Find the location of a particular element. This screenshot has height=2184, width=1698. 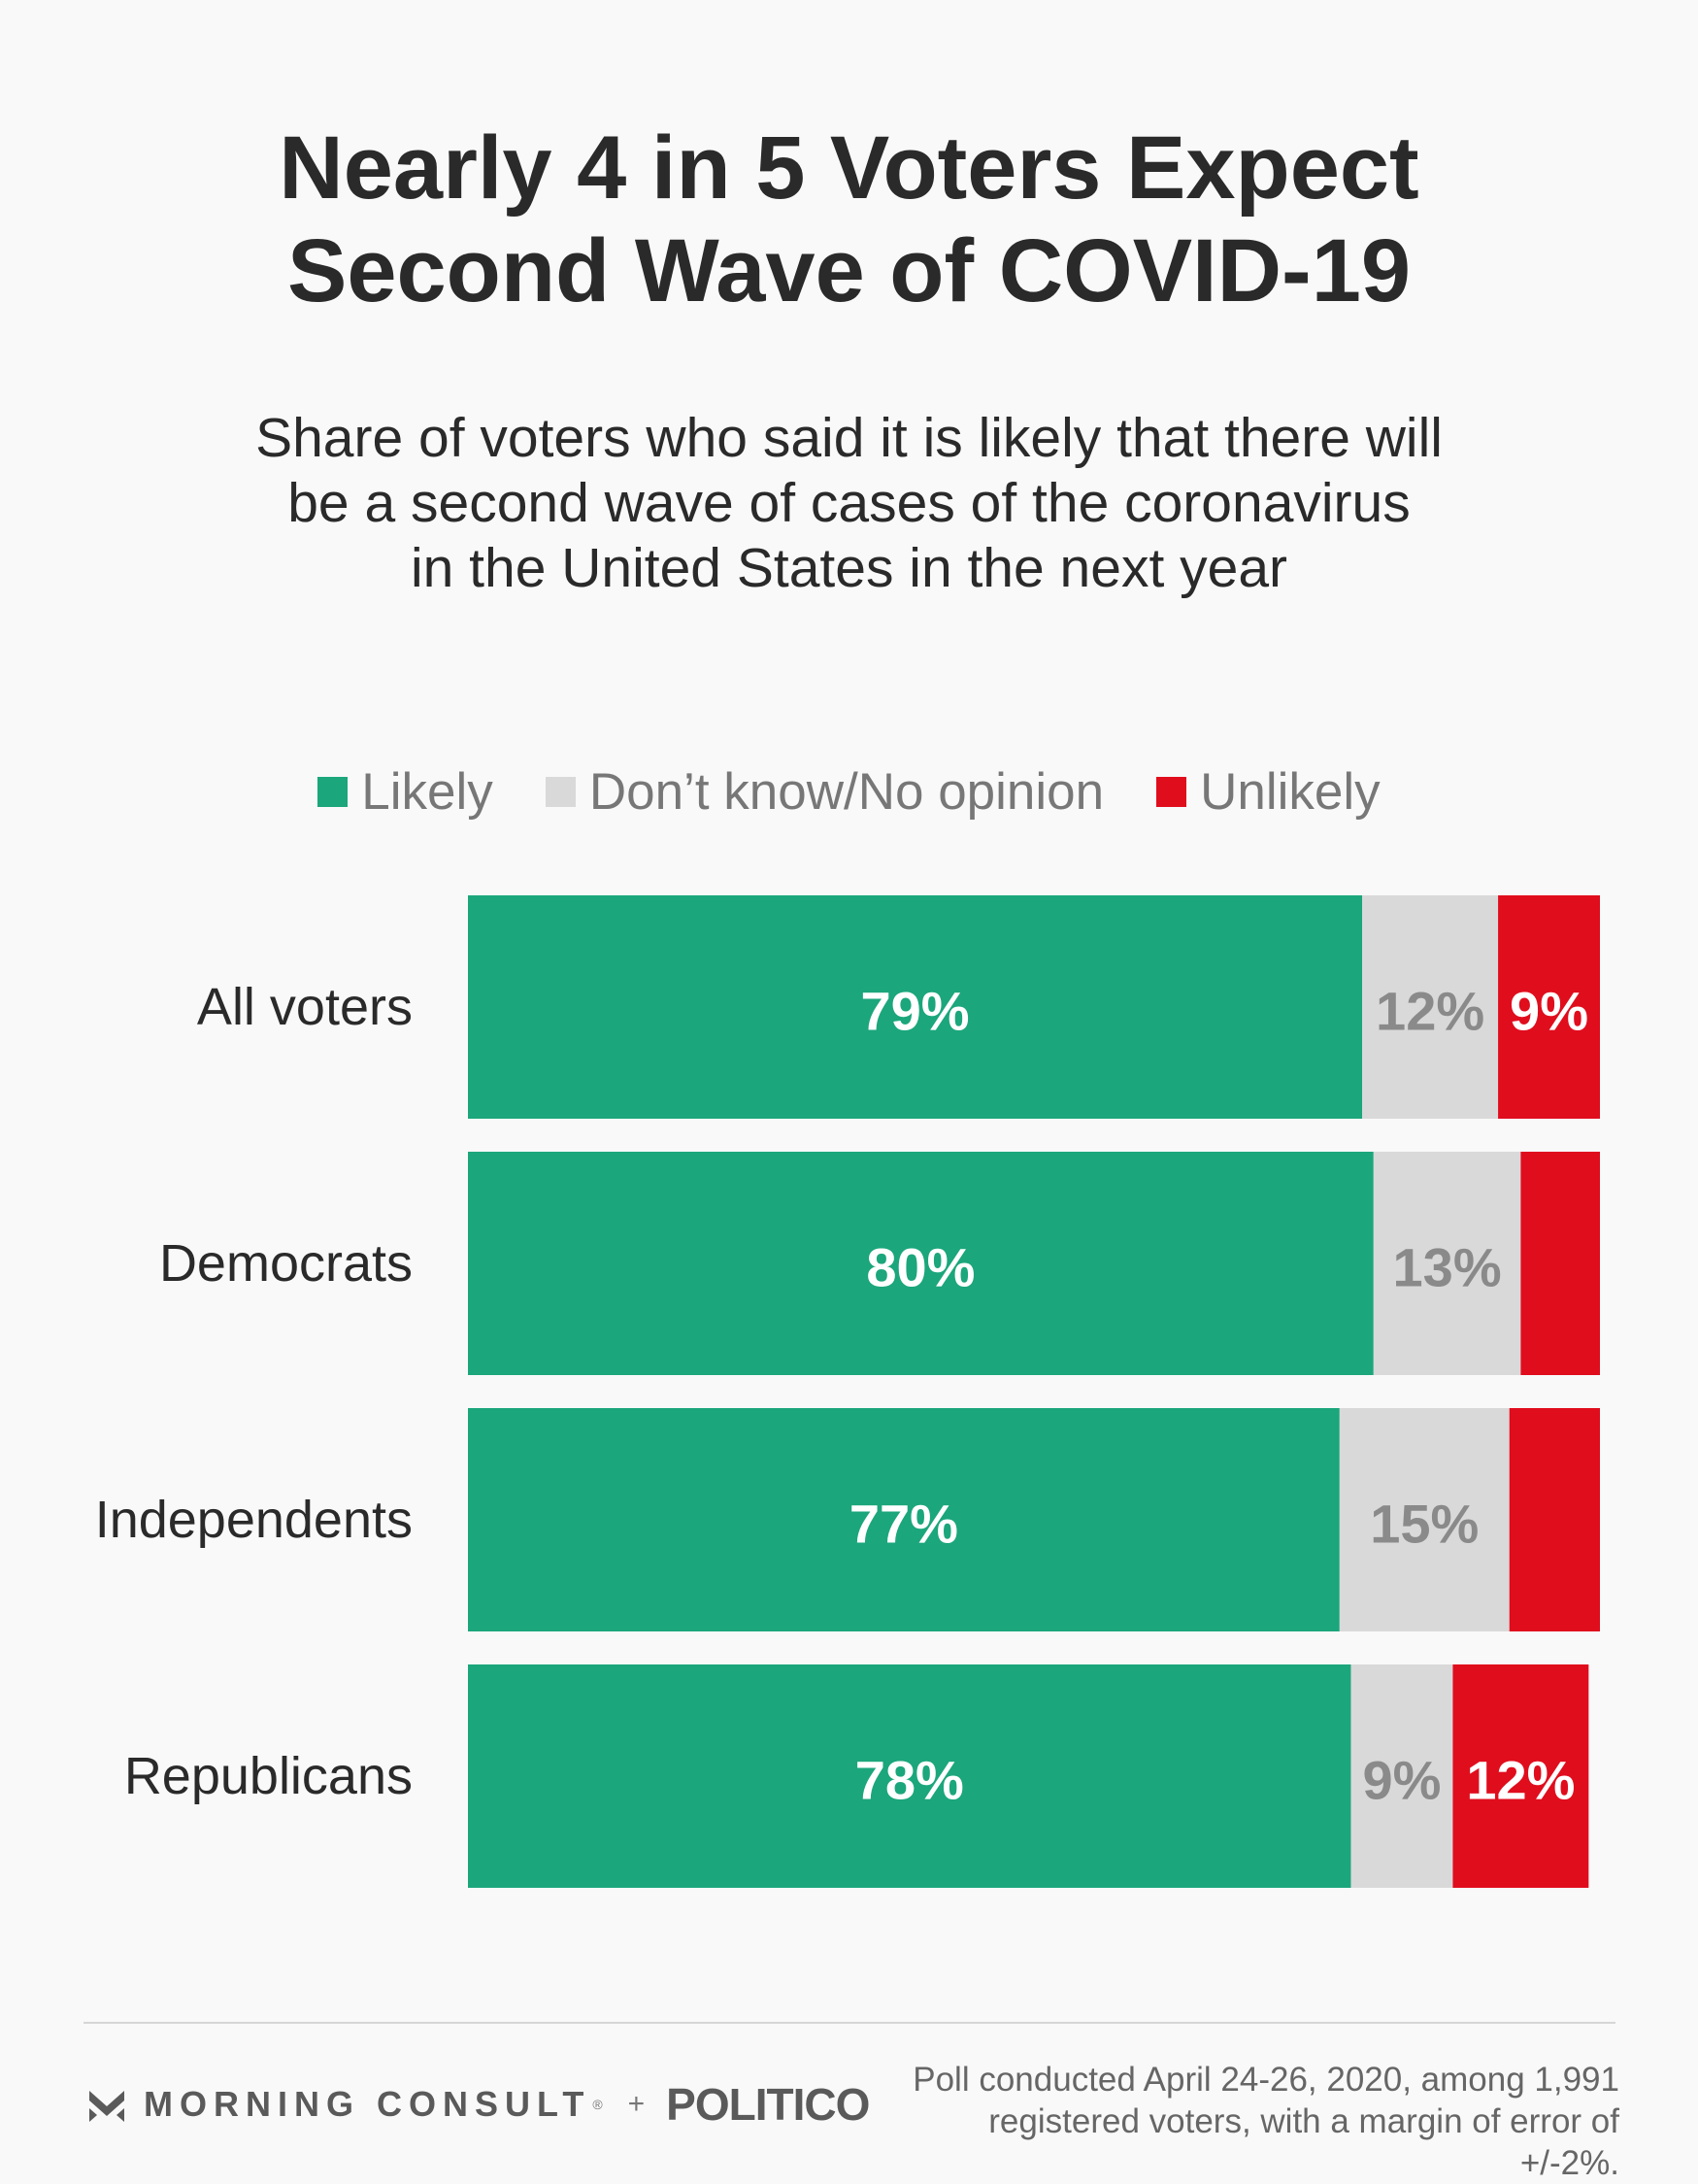

bar-all-voters-unlikely is located at coordinates (1549, 1007).